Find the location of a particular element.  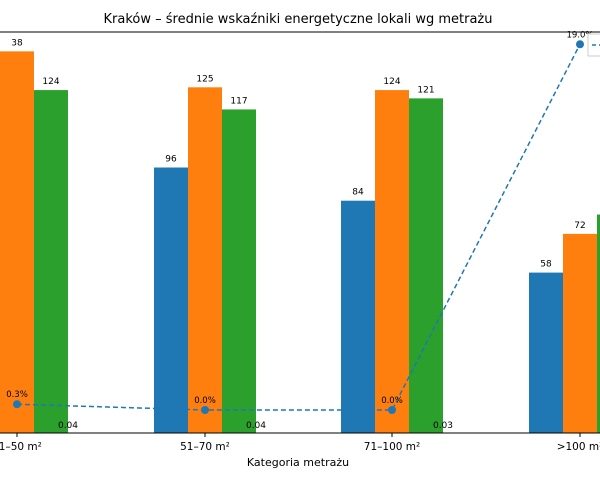

bar-label-s2-c0: 124 is located at coordinates (50, 82).